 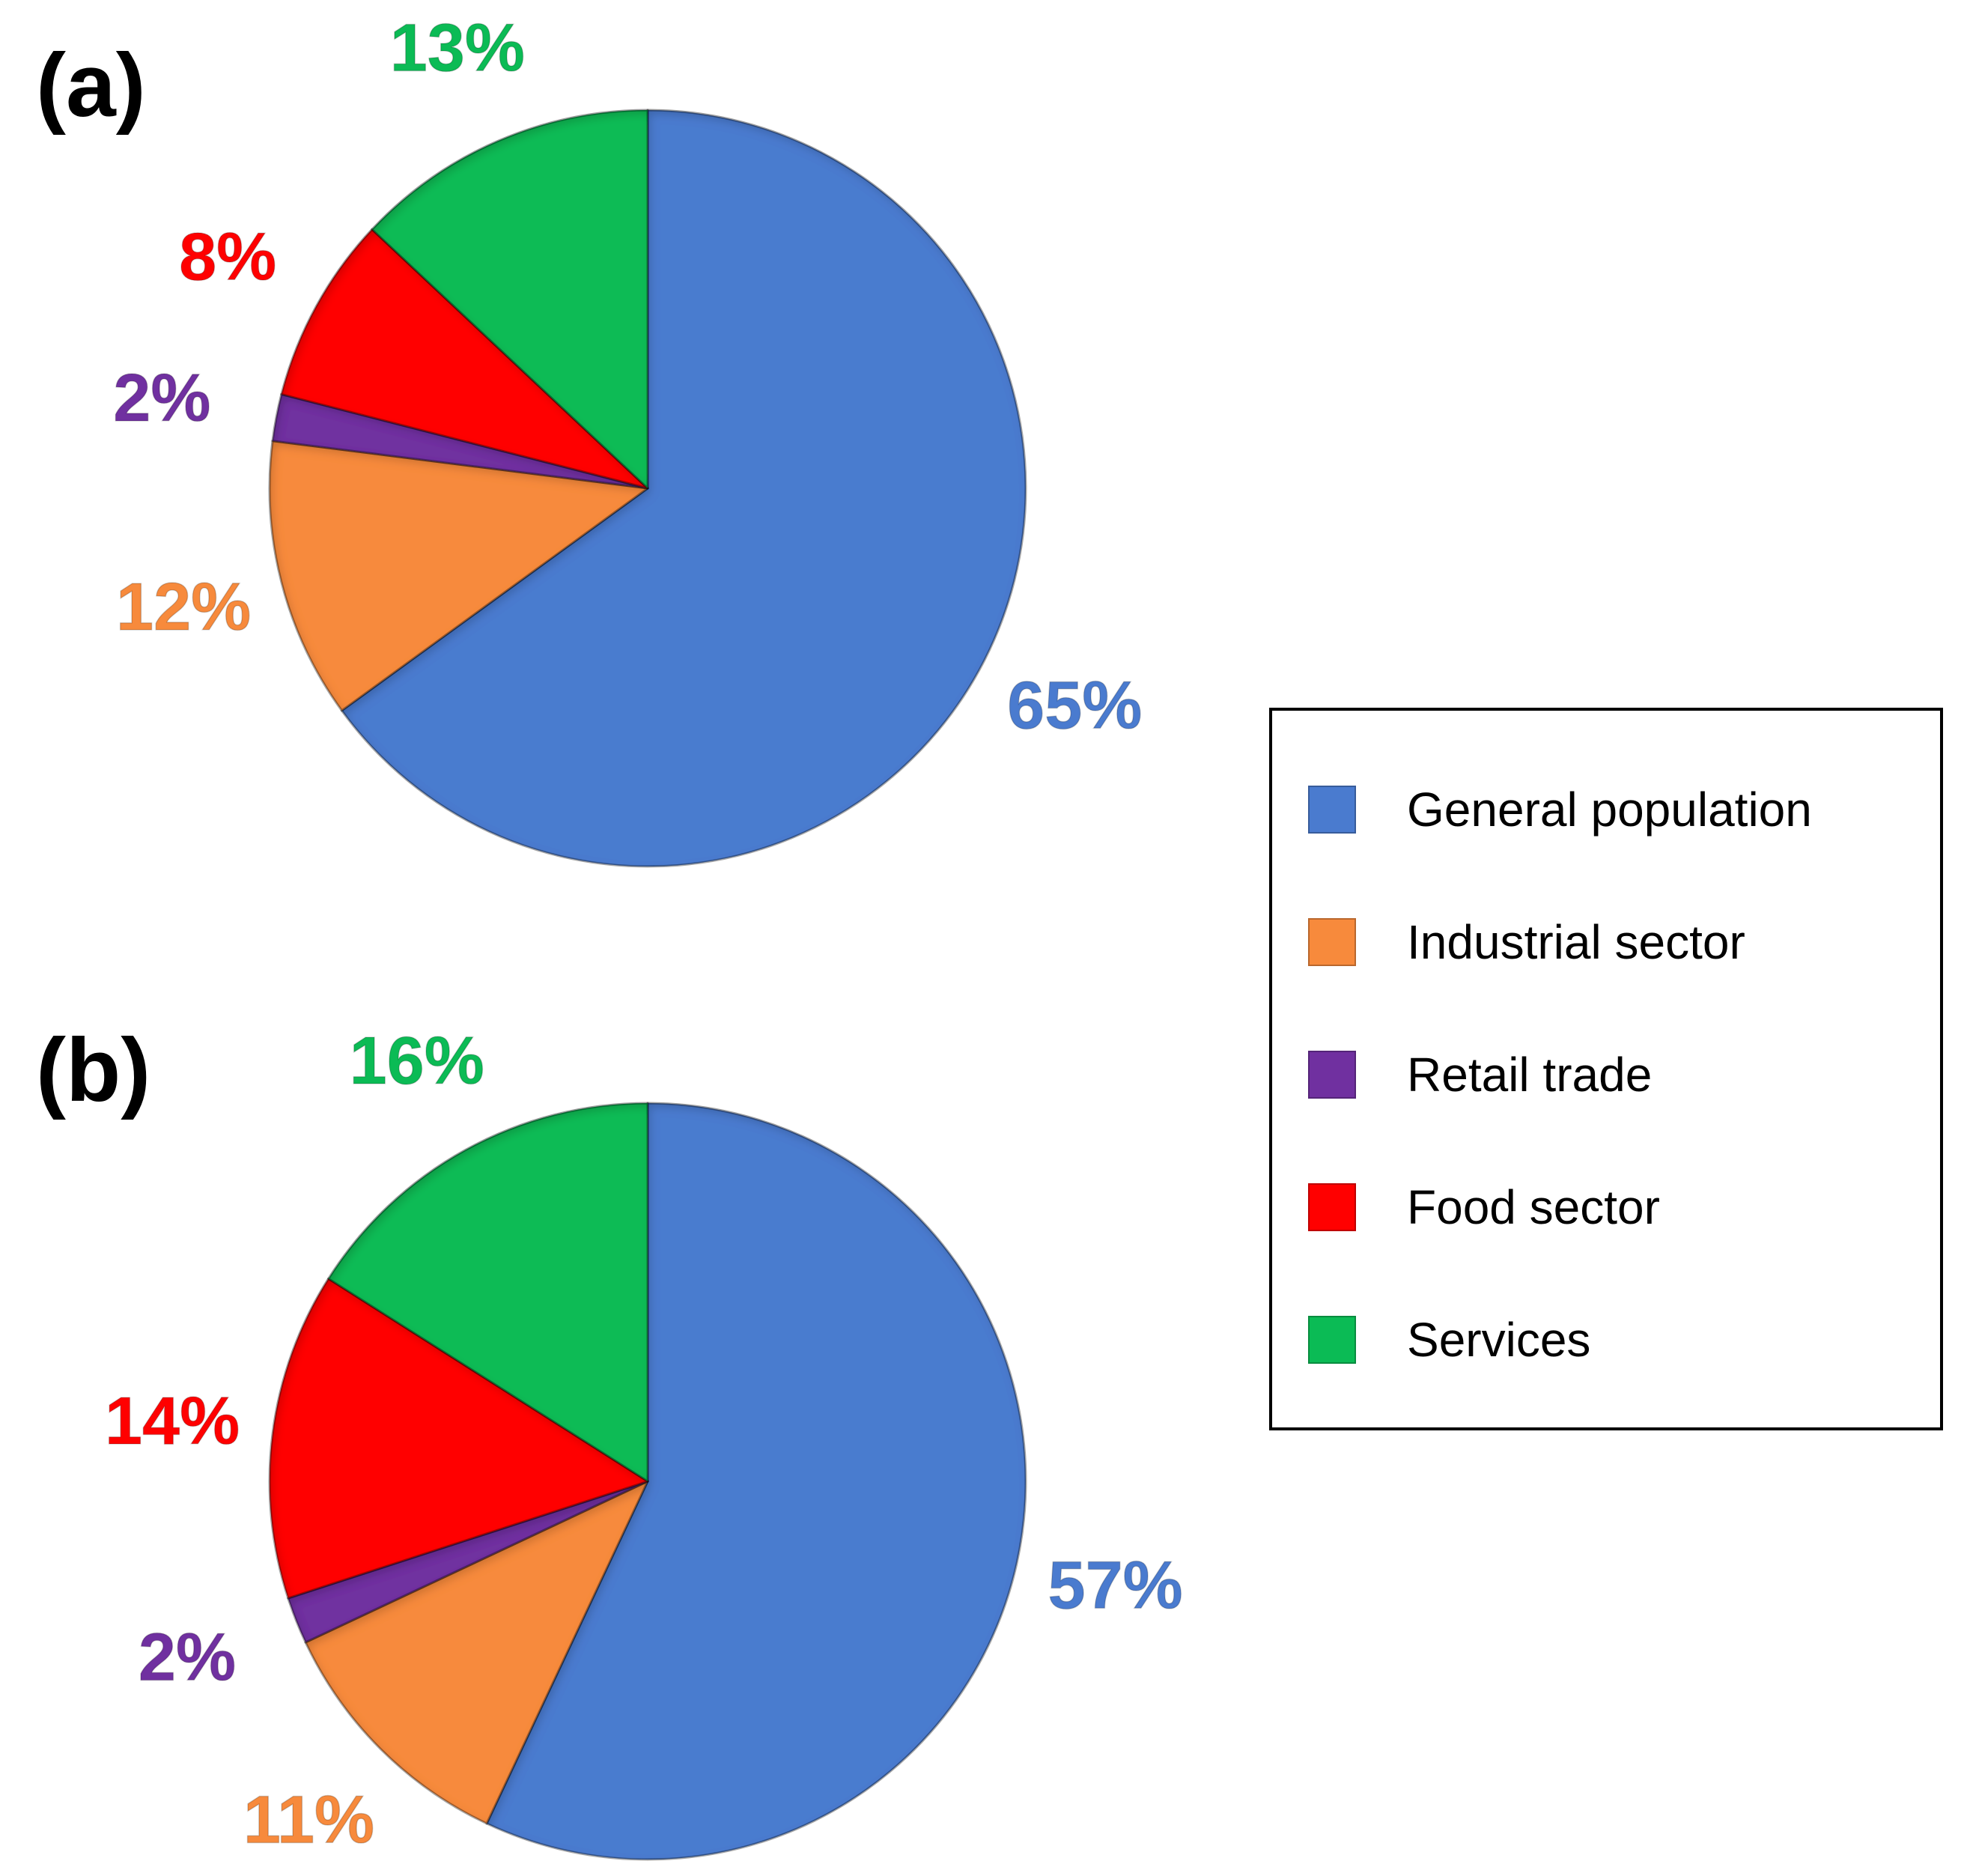 What do you see at coordinates (1332, 942) in the screenshot?
I see `legend-swatch-industrial-sector` at bounding box center [1332, 942].